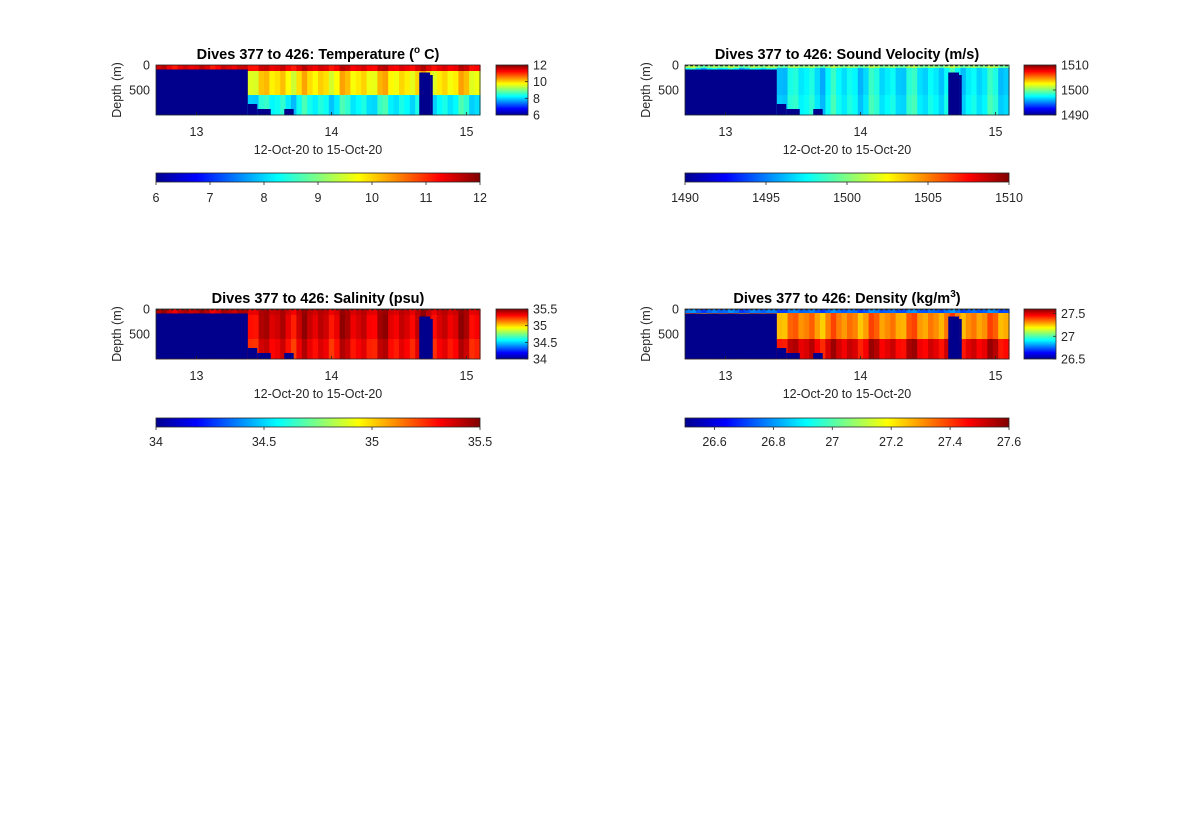 This screenshot has height=815, width=1200. Describe the element at coordinates (675, 310) in the screenshot. I see `y-tick-label: 0` at that location.